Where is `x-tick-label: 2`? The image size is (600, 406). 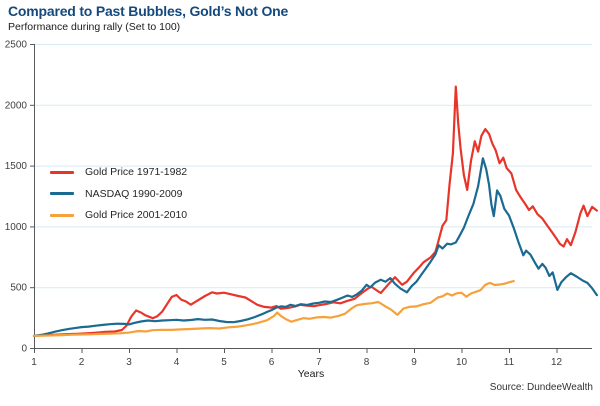
x-tick-label: 2 is located at coordinates (82, 362).